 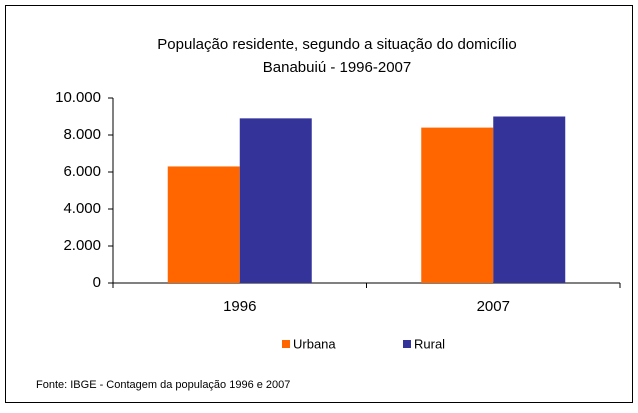 What do you see at coordinates (82, 208) in the screenshot?
I see `y-tick-label: 4.000` at bounding box center [82, 208].